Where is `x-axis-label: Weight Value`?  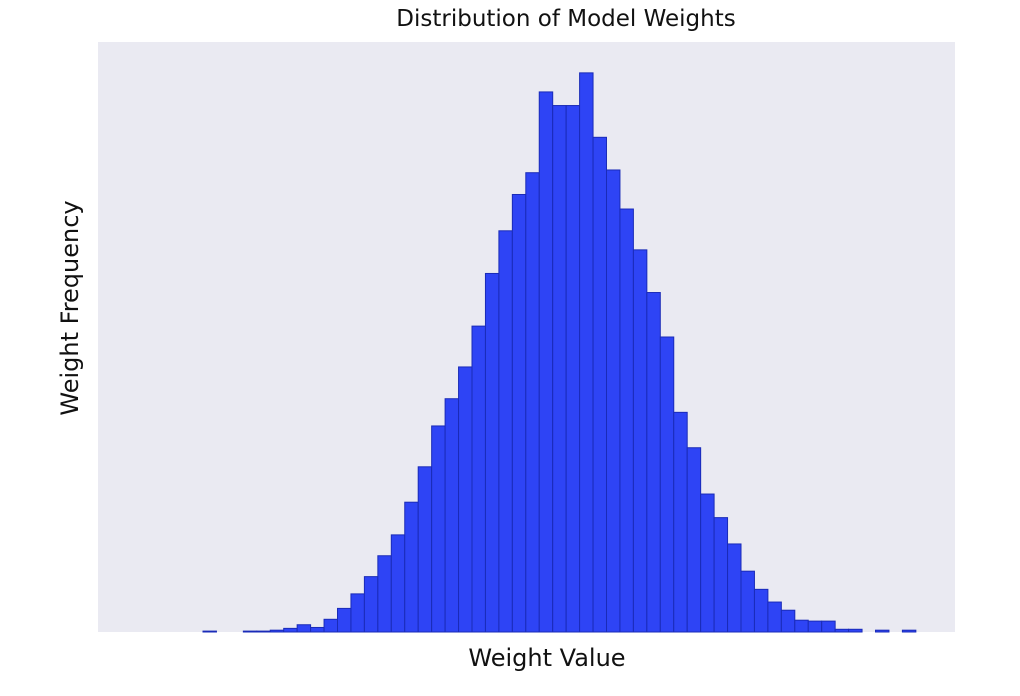 x-axis-label: Weight Value is located at coordinates (546, 658).